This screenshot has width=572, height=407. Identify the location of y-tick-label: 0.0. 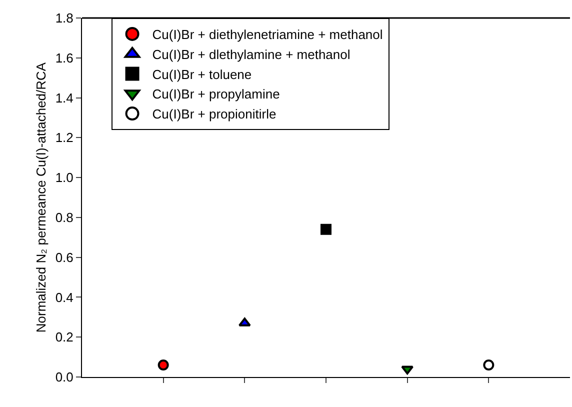
(64, 377).